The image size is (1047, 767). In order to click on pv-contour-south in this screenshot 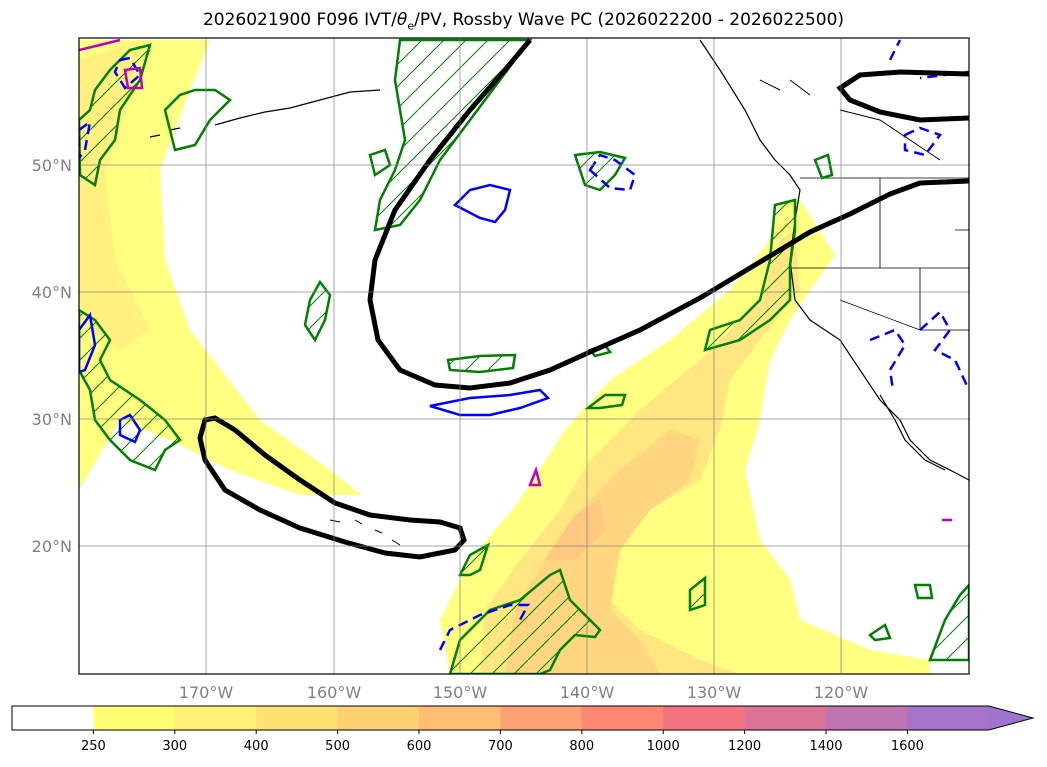, I will do `click(525, 621)`.